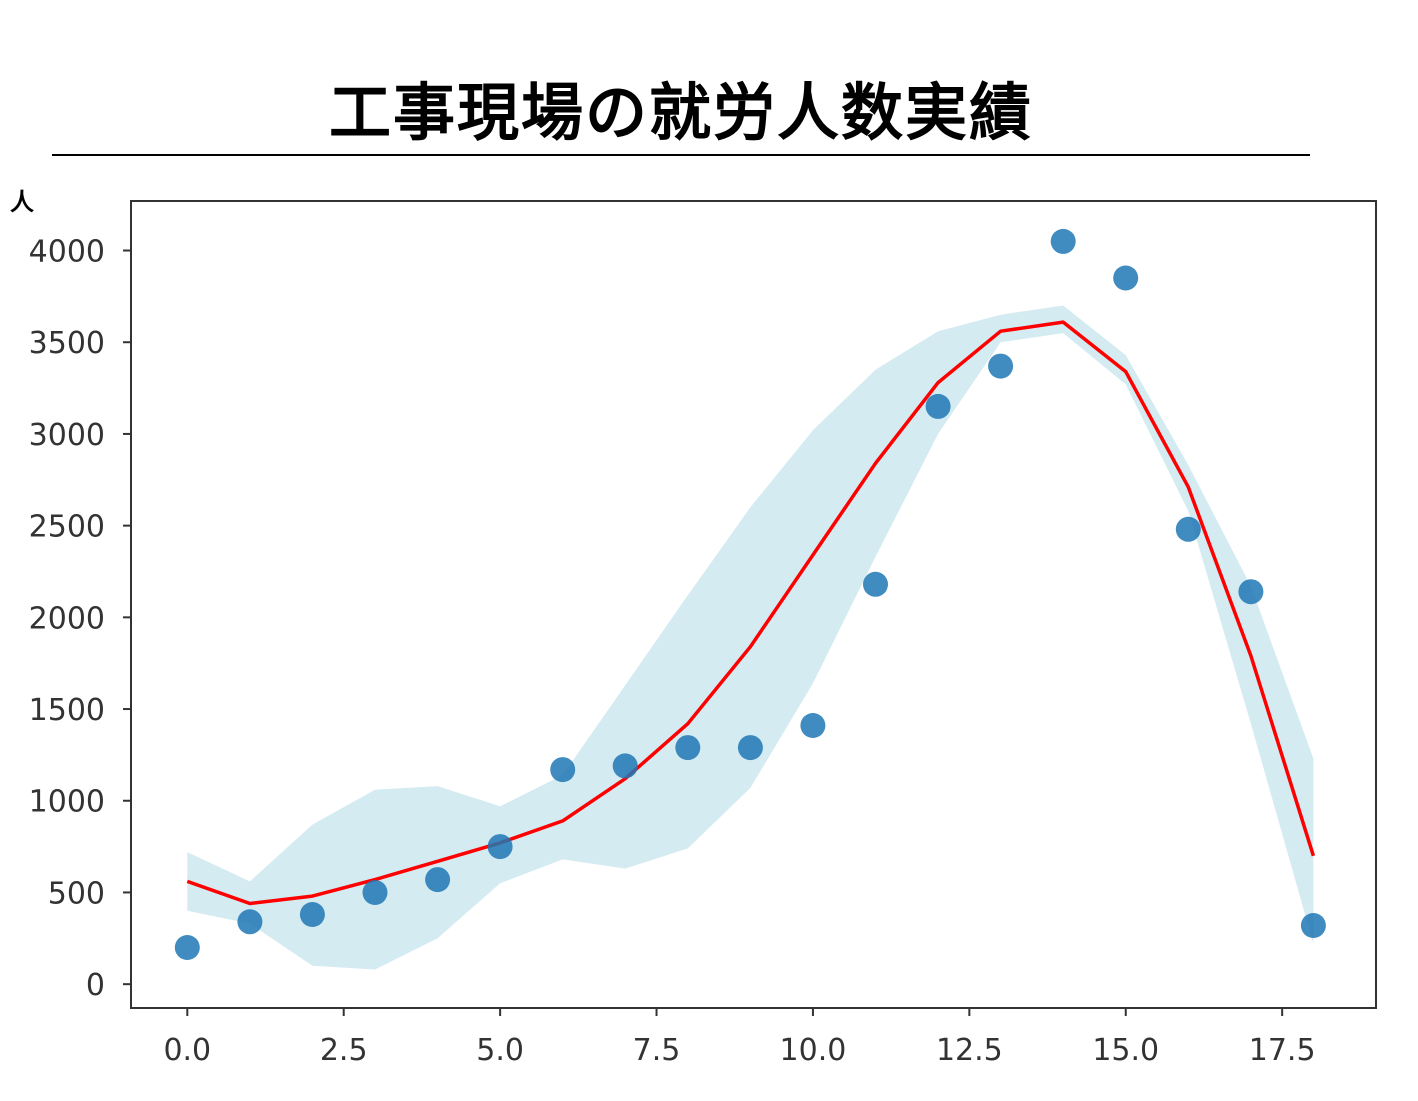 Image resolution: width=1418 pixels, height=1101 pixels. What do you see at coordinates (67, 343) in the screenshot?
I see `y-tick-label: 3500` at bounding box center [67, 343].